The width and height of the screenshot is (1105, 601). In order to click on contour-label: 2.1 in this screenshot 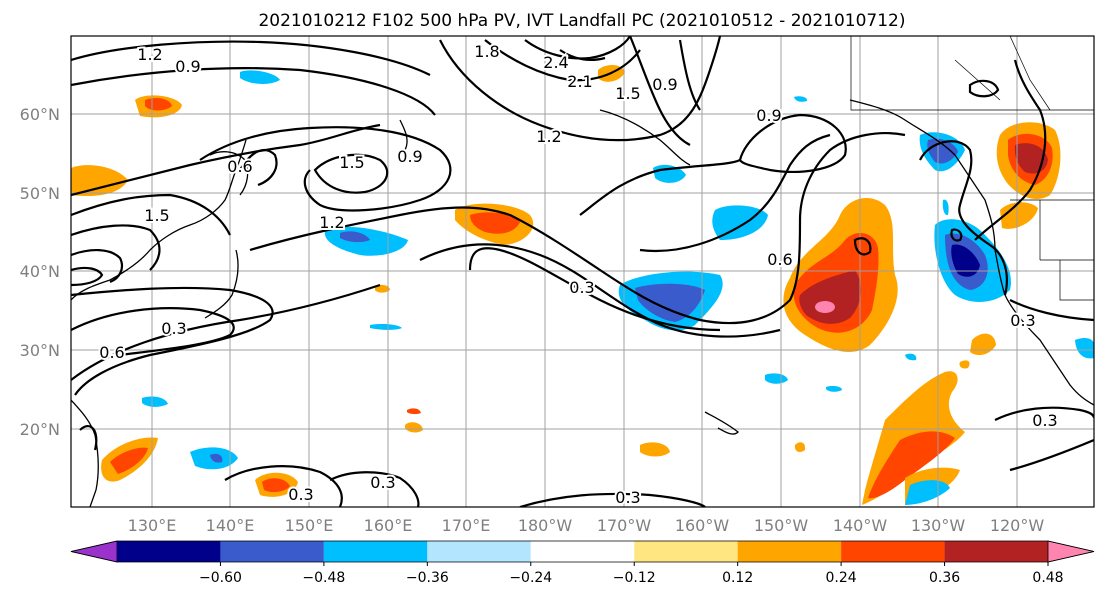, I will do `click(579, 81)`.